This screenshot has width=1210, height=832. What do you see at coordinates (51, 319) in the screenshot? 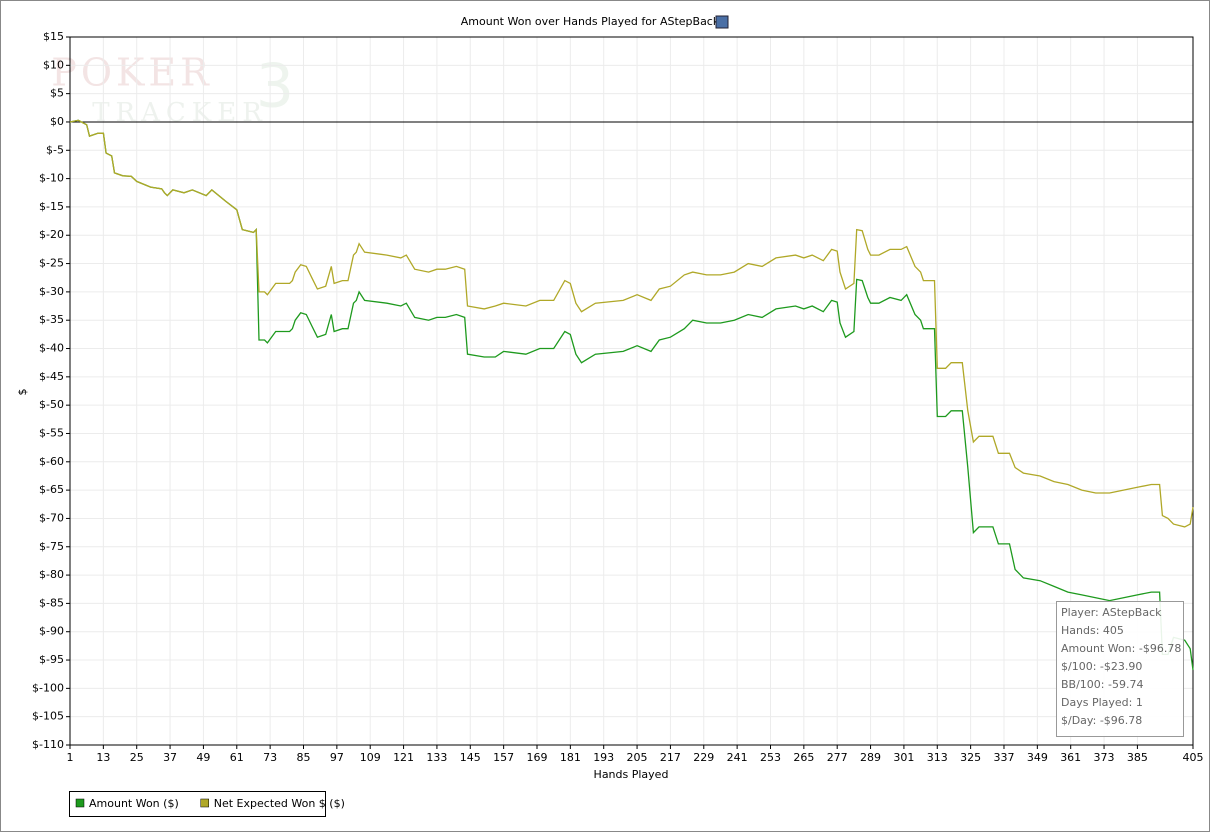
I see `y-tick-label: $-35` at bounding box center [51, 319].